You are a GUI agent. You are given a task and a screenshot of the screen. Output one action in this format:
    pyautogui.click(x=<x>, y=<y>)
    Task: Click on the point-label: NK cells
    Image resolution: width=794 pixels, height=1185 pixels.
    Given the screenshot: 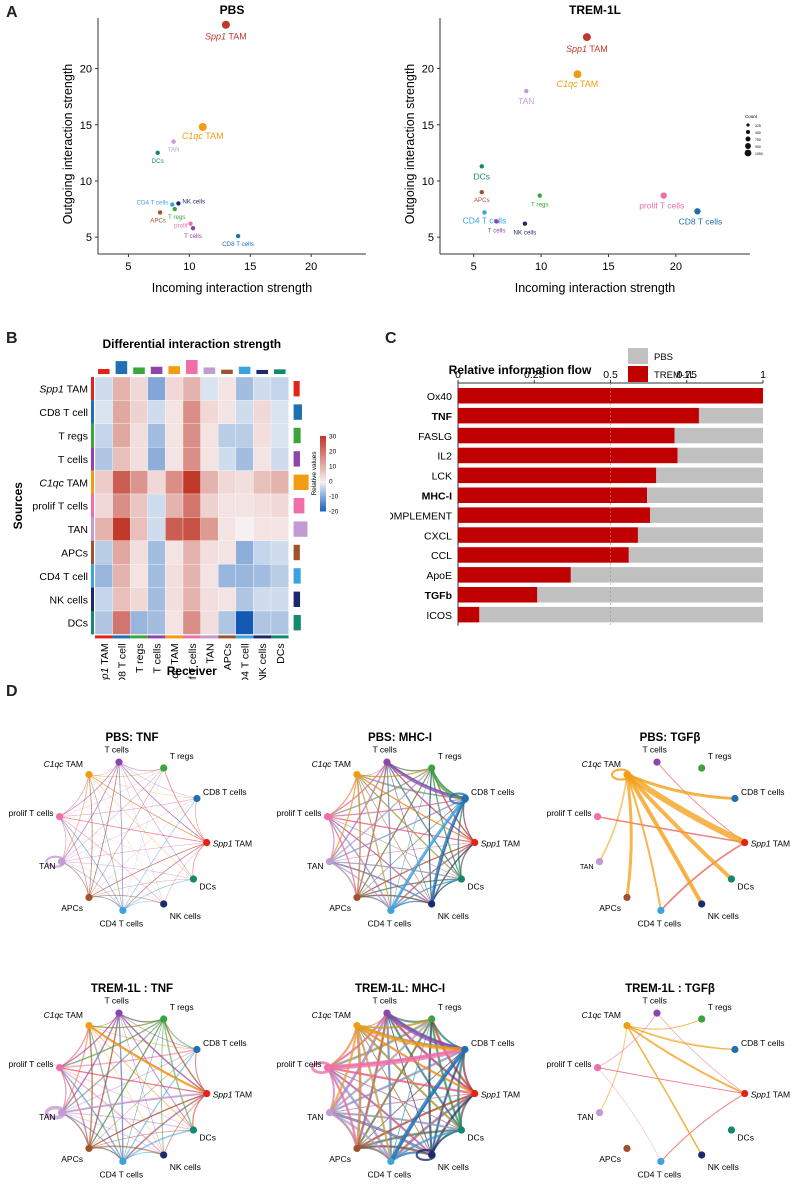 What is the action you would take?
    pyautogui.click(x=525, y=233)
    